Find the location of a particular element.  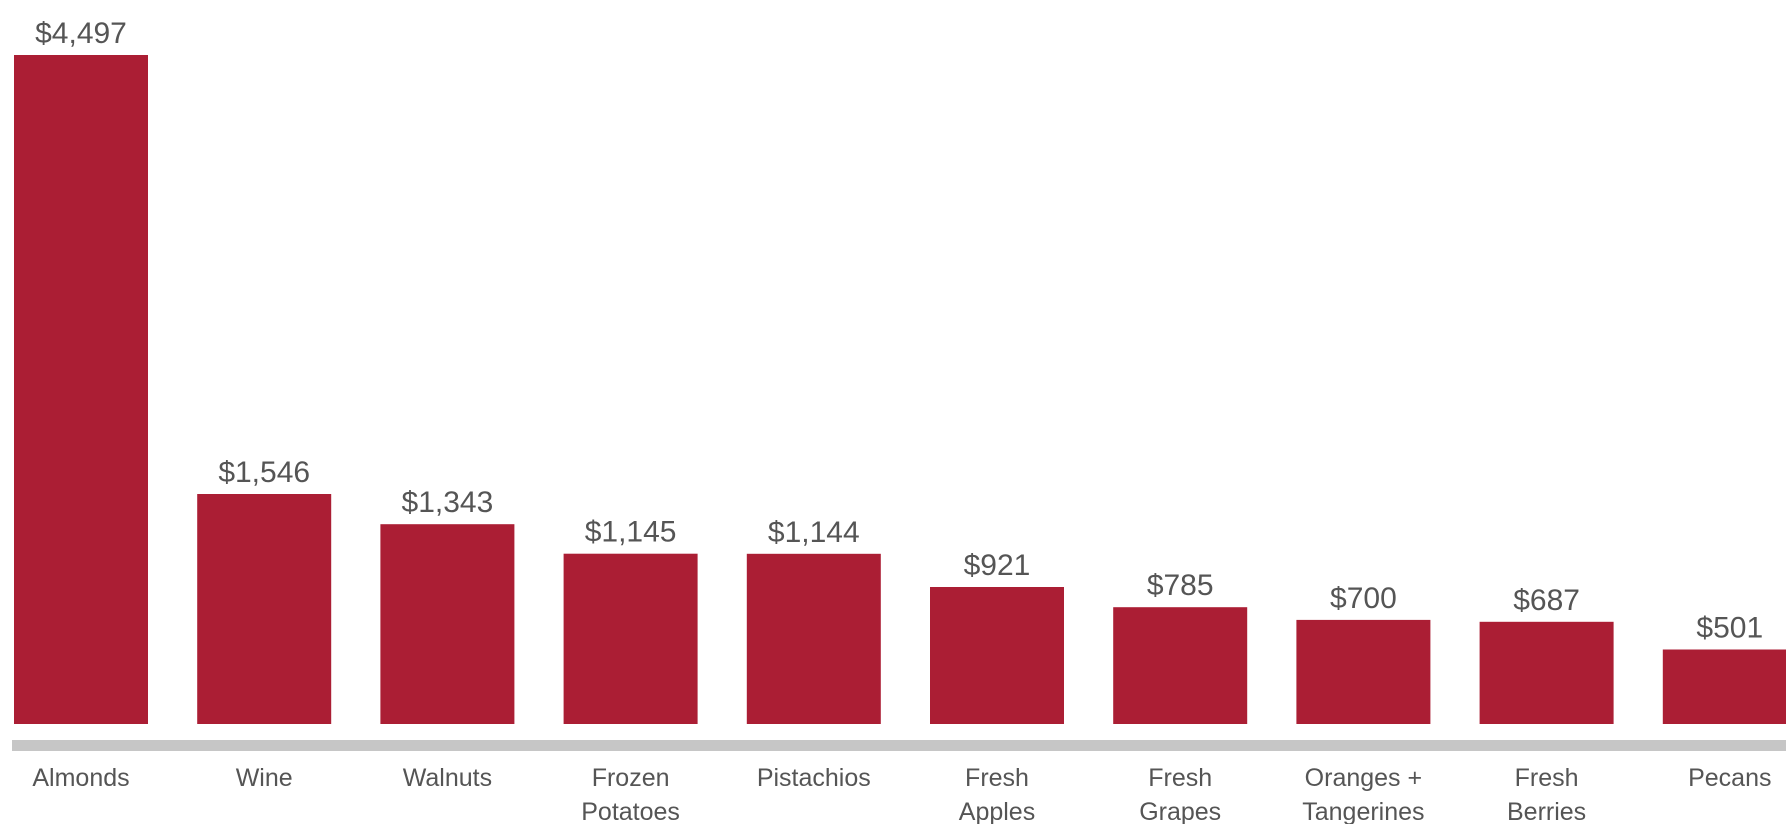

category-label-fresh-grapes: Fresh Grapes is located at coordinates (1180, 794).